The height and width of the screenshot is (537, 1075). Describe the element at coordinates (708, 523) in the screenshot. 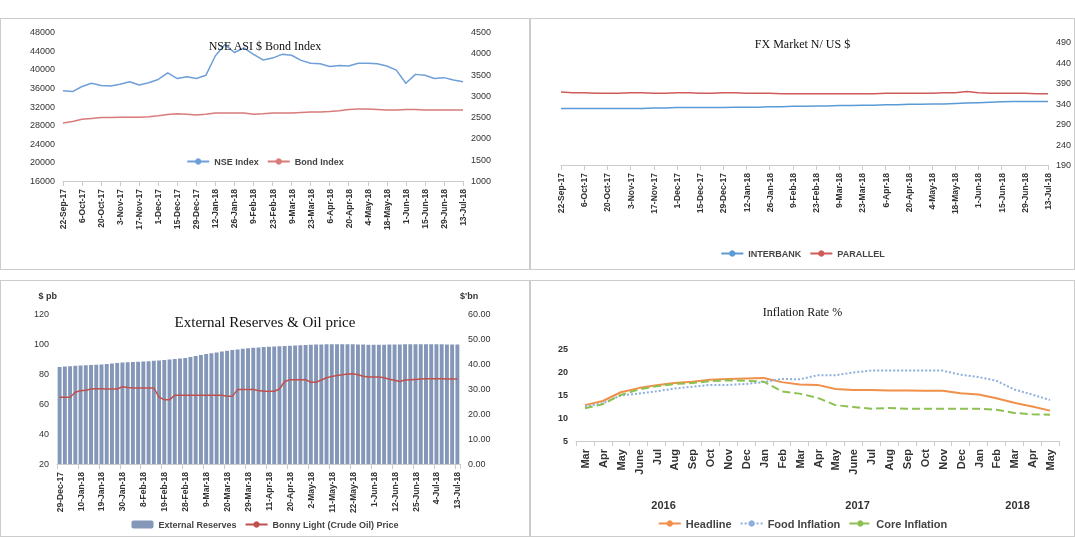

I see `legend-label: Headline` at that location.